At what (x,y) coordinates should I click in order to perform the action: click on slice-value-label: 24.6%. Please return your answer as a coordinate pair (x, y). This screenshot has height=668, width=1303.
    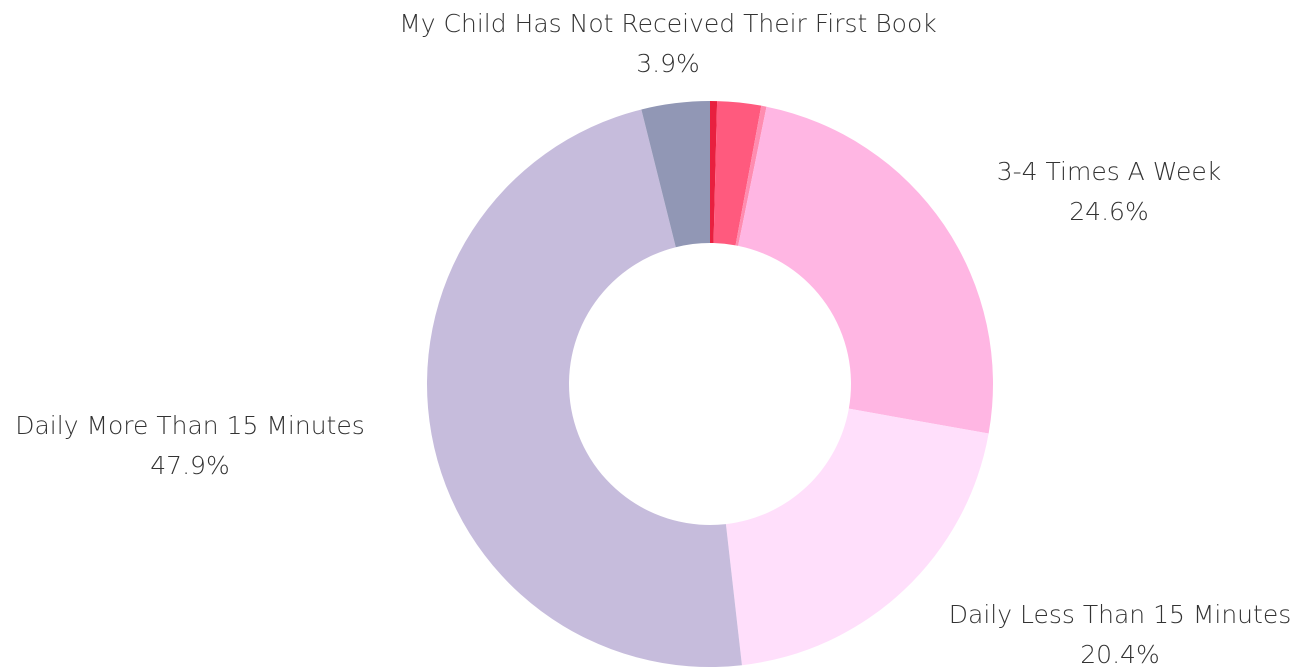
    Looking at the image, I should click on (1108, 211).